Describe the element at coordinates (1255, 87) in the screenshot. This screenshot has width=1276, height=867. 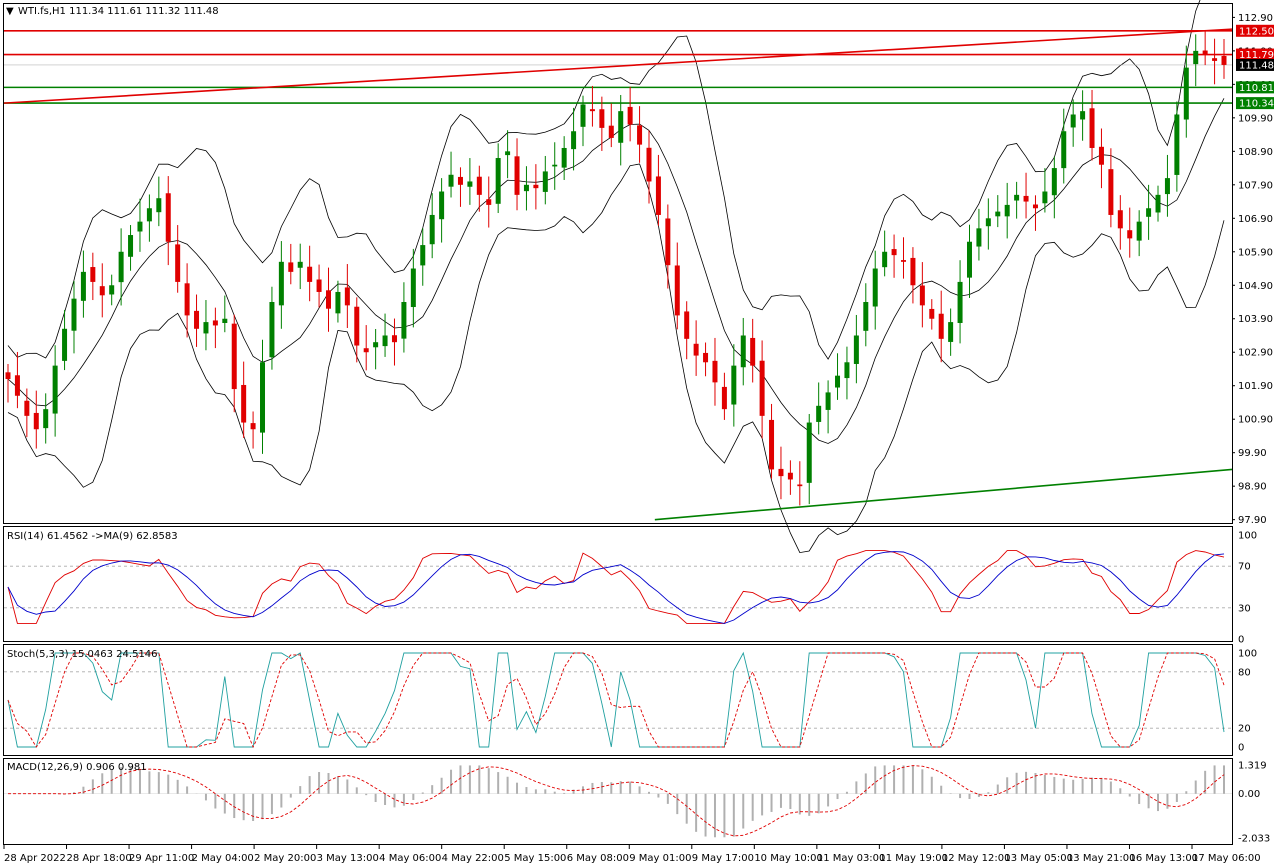
I see `price-tag: 110.81` at that location.